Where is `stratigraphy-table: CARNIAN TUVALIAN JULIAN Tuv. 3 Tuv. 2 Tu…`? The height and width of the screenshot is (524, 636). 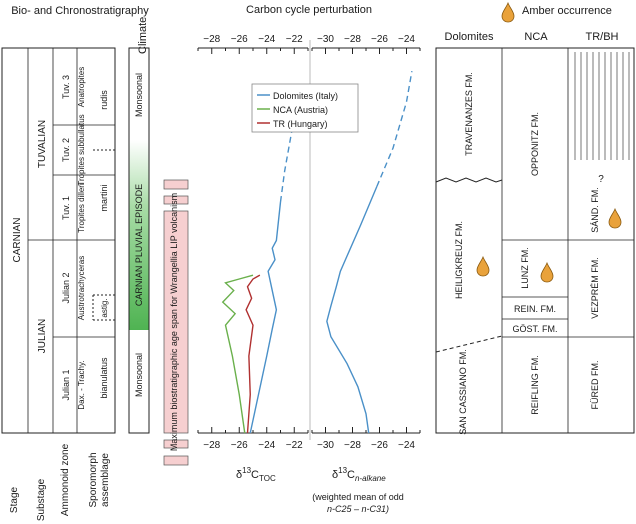
stratigraphy-table: CARNIAN TUVALIAN JULIAN Tuv. 3 Tuv. 2 Tu… is located at coordinates (58, 240).